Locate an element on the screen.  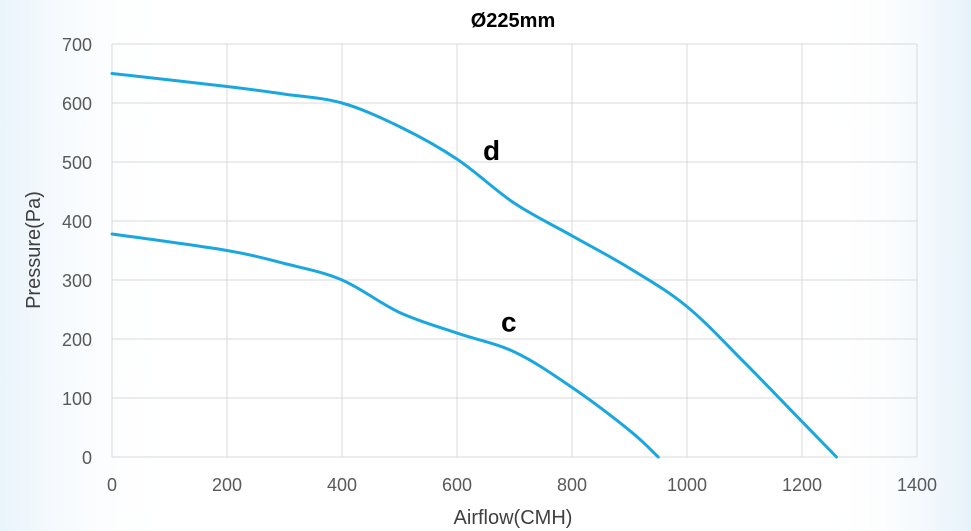
x-axis-label: Airflow(CMH) is located at coordinates (513, 518).